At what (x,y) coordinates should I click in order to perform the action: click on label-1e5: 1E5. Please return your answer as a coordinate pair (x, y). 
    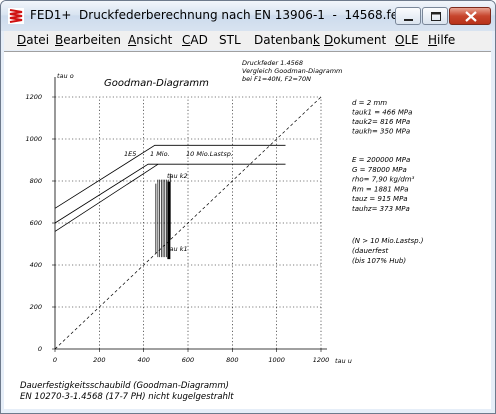
    Looking at the image, I should click on (130, 154).